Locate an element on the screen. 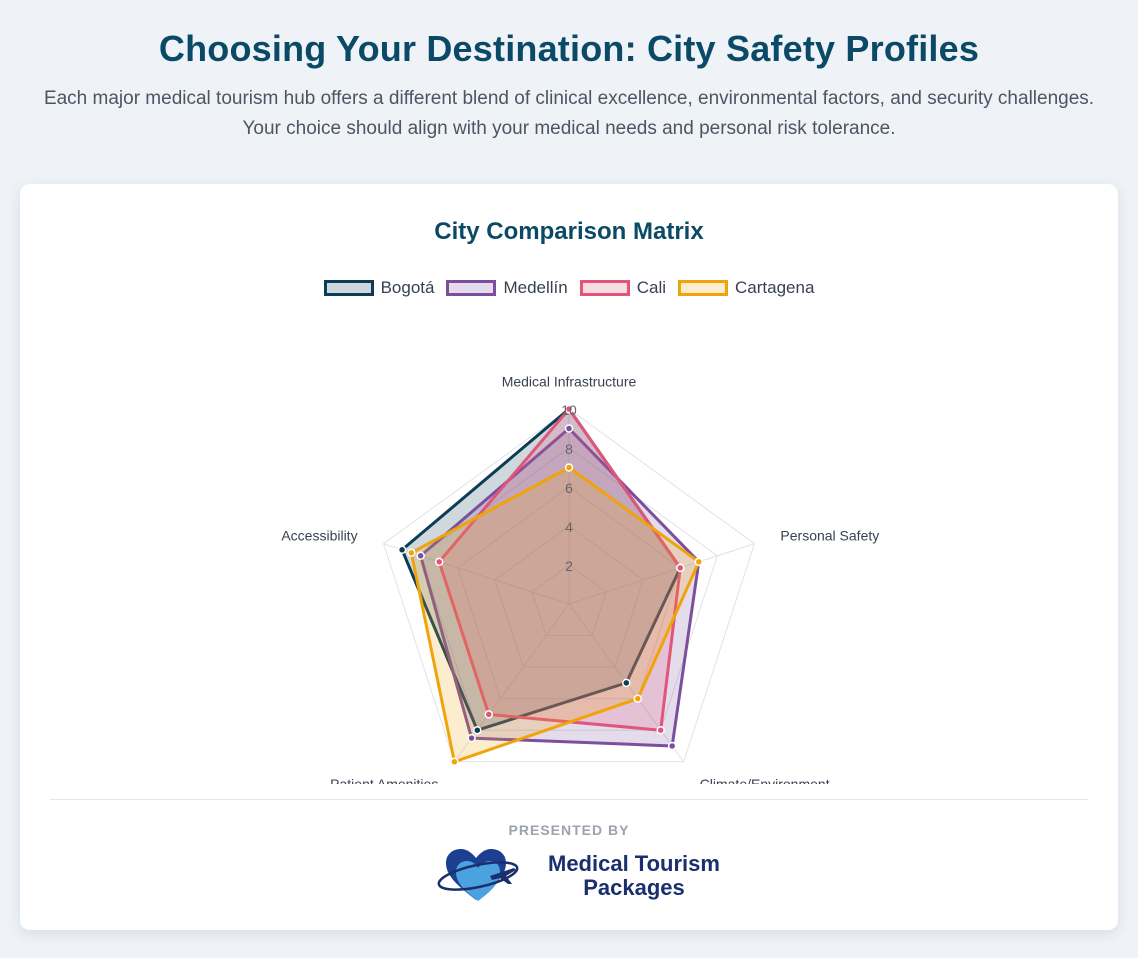 This screenshot has width=1138, height=958. tick-label: 2 is located at coordinates (569, 566).